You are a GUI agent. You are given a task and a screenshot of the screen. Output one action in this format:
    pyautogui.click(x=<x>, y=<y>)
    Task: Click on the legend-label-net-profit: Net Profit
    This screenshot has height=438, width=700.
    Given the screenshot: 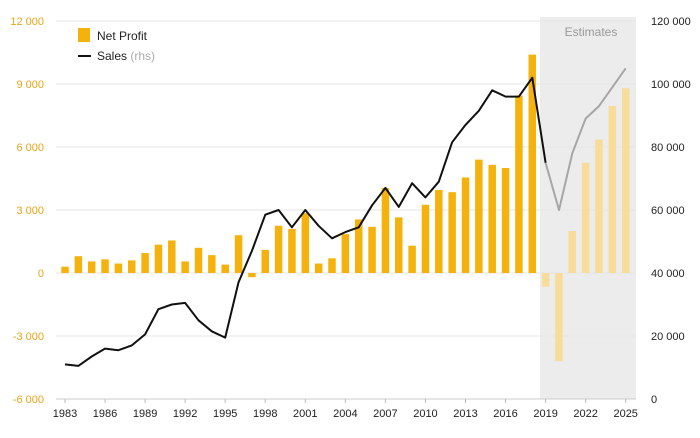 What is the action you would take?
    pyautogui.click(x=122, y=36)
    